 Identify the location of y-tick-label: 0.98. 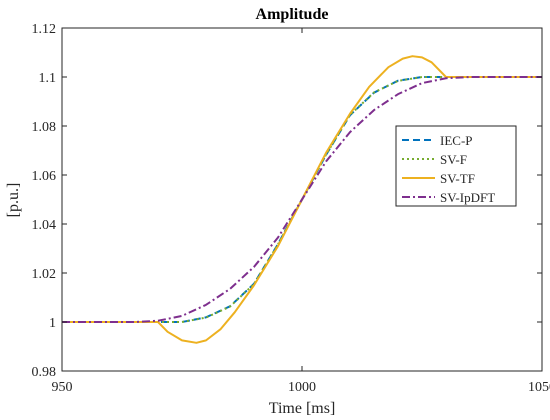
(44, 372).